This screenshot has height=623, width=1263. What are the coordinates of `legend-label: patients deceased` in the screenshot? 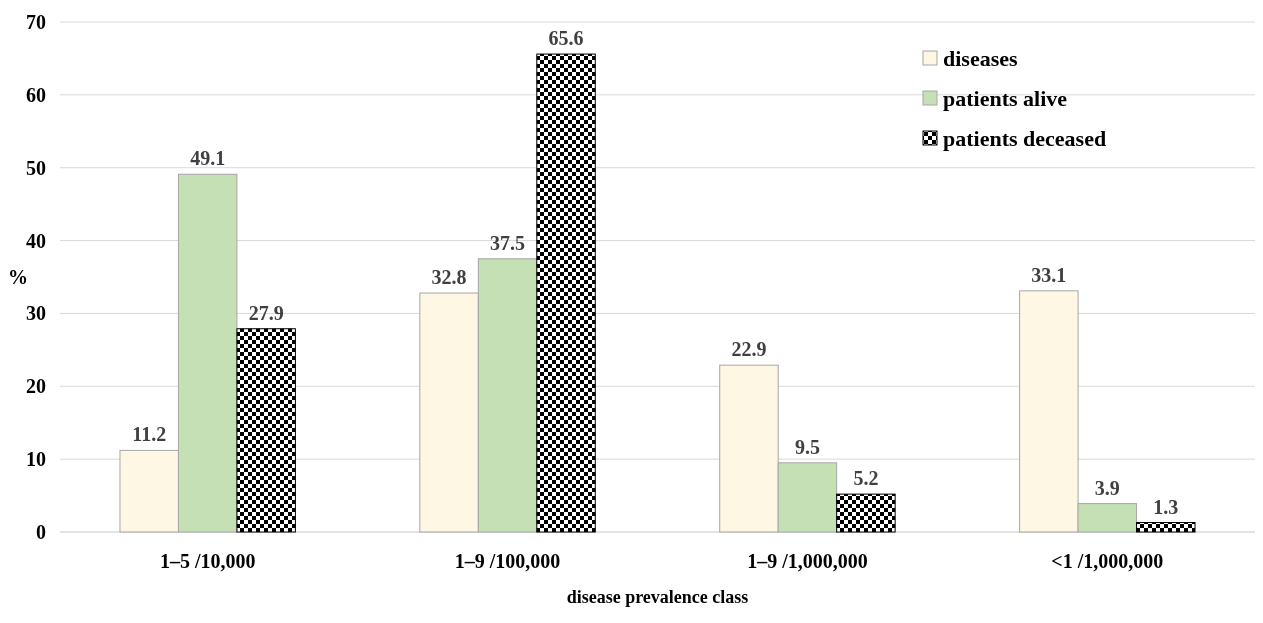 It's located at (1025, 138).